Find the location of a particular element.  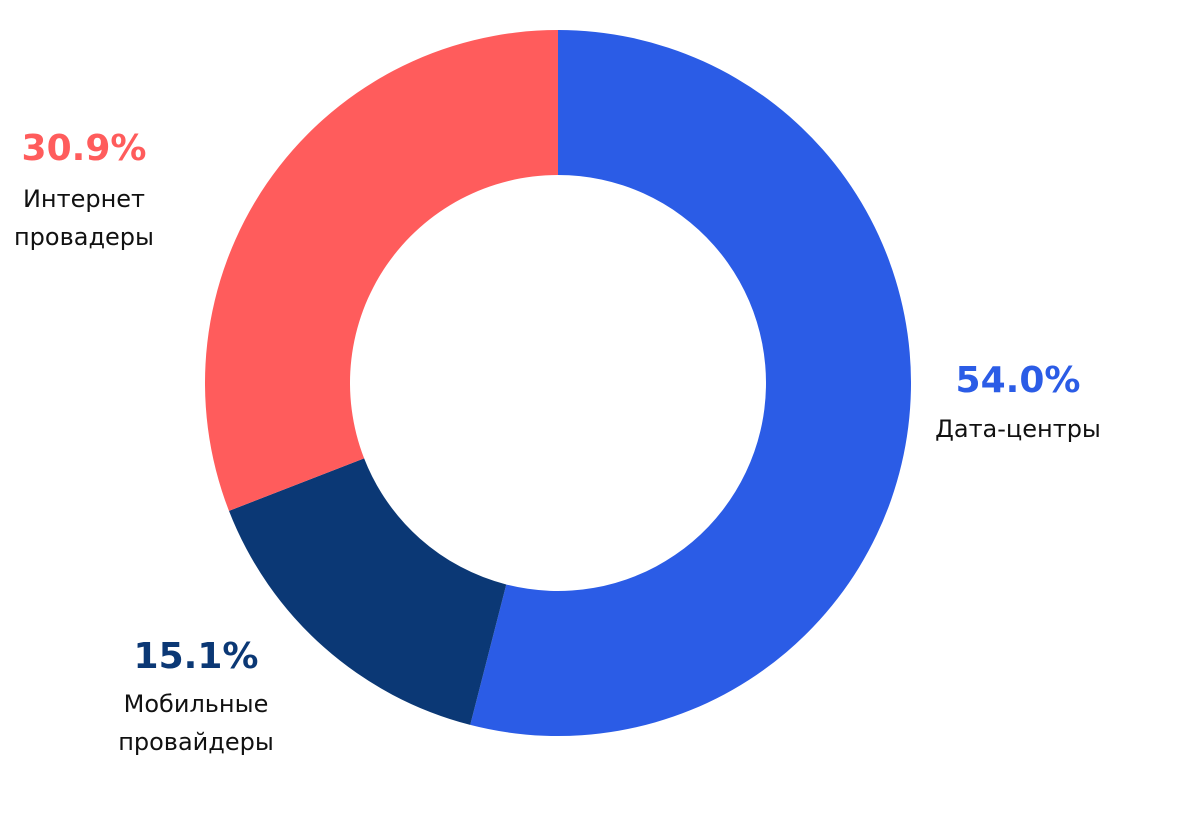

category-label-mobile-providers-line-2: провайдеры is located at coordinates (196, 742).